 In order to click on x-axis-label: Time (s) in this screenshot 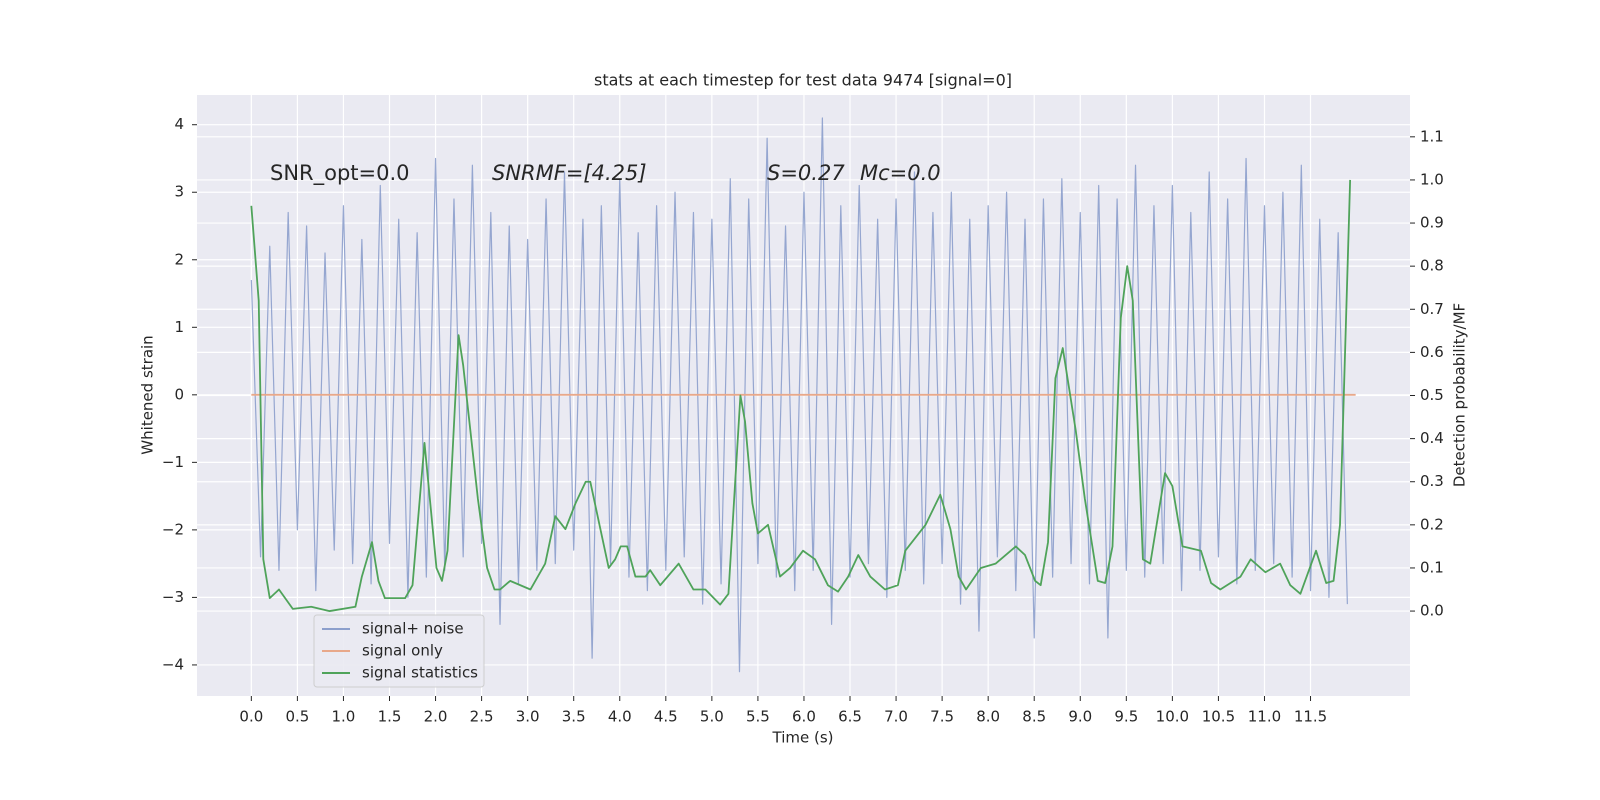, I will do `click(803, 738)`.